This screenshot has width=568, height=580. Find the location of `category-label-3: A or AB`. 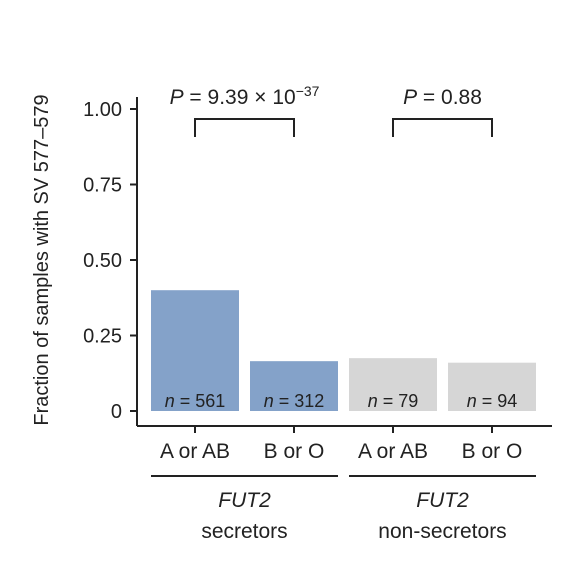

category-label-3: A or AB is located at coordinates (393, 451).